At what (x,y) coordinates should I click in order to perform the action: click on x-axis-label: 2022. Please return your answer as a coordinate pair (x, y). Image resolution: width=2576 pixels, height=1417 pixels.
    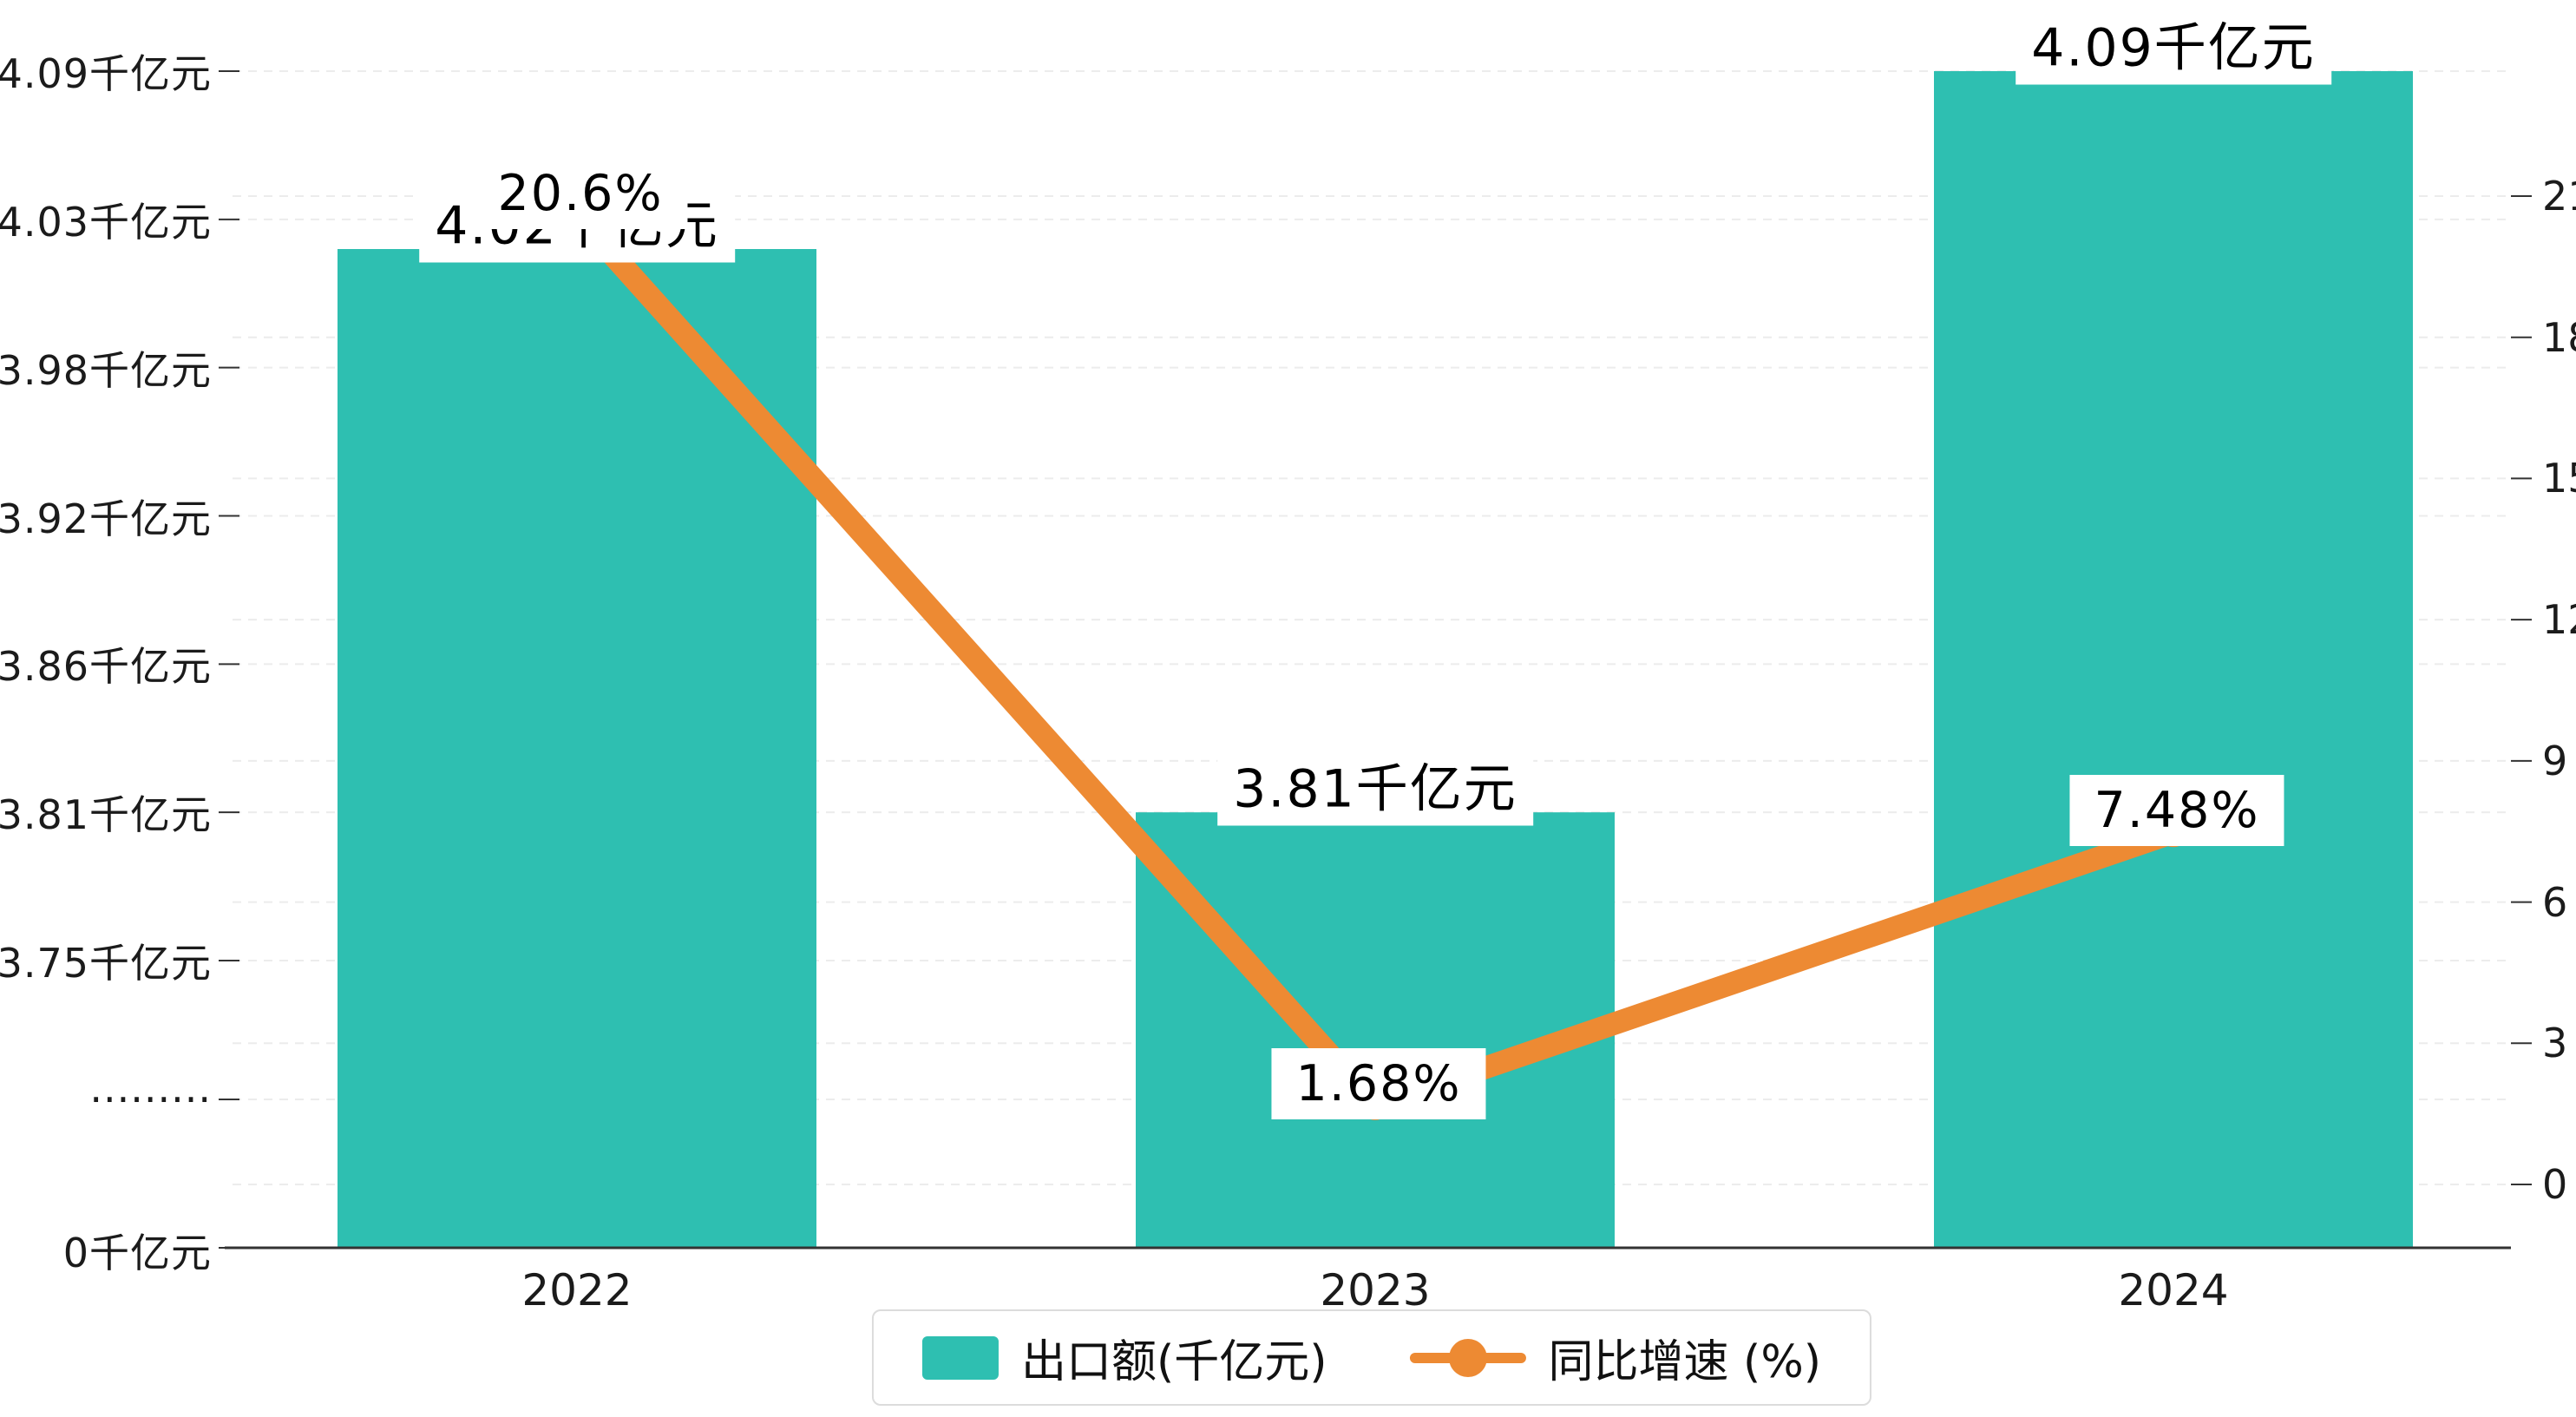
    Looking at the image, I should click on (577, 1290).